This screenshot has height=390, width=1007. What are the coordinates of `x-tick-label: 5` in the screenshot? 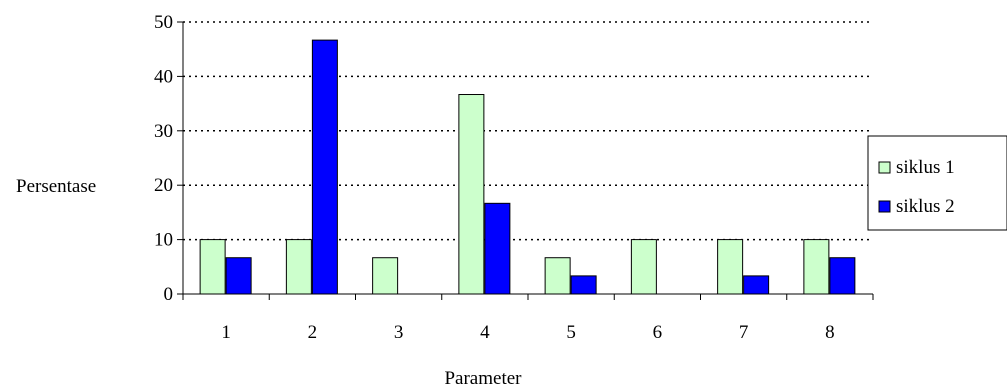 It's located at (571, 332).